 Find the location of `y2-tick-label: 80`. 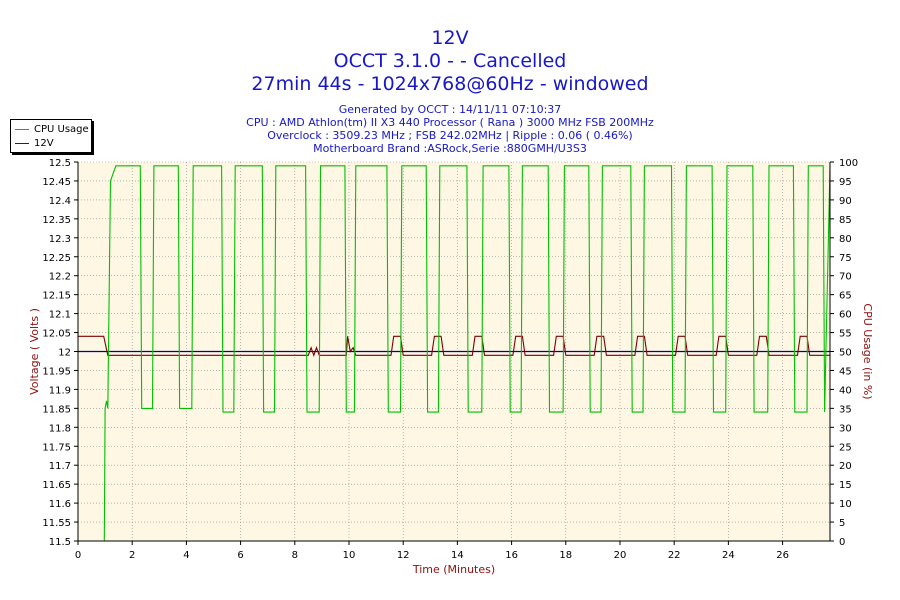

y2-tick-label: 80 is located at coordinates (845, 239).